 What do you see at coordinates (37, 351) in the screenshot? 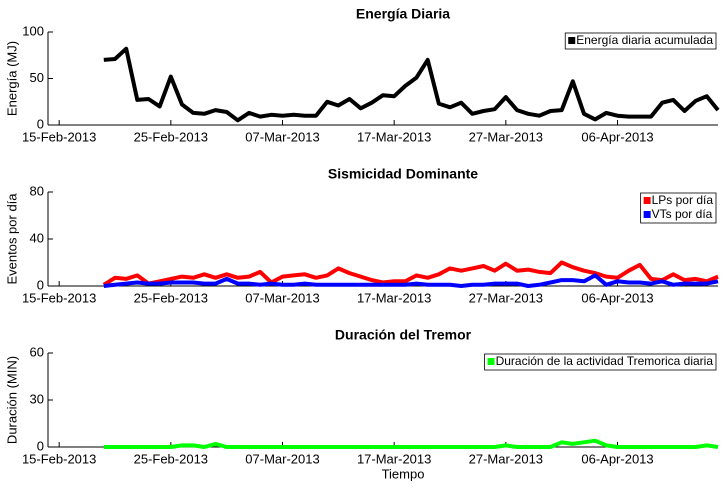
I see `y-tick-label: 60` at bounding box center [37, 351].